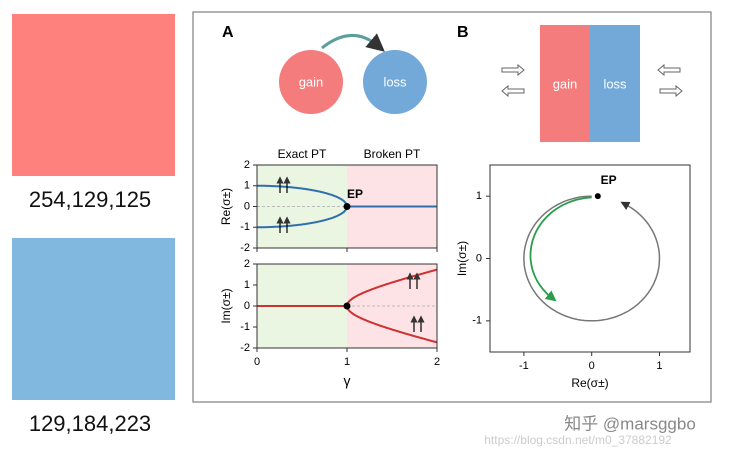 This screenshot has height=460, width=729. I want to click on x-axis-label: Re(σ±), so click(589, 383).